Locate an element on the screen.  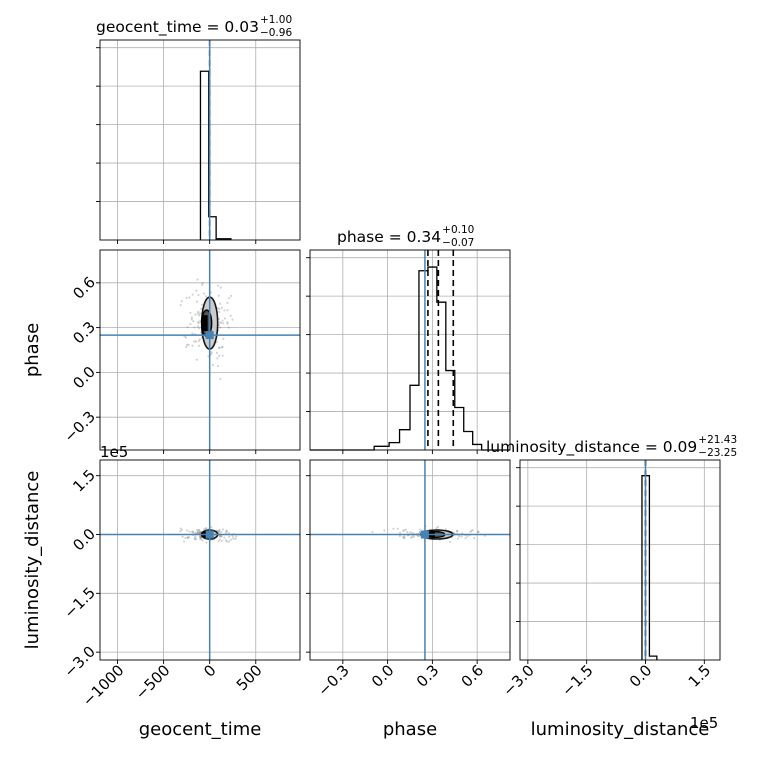
x-tick-label: 0 is located at coordinates (209, 670).